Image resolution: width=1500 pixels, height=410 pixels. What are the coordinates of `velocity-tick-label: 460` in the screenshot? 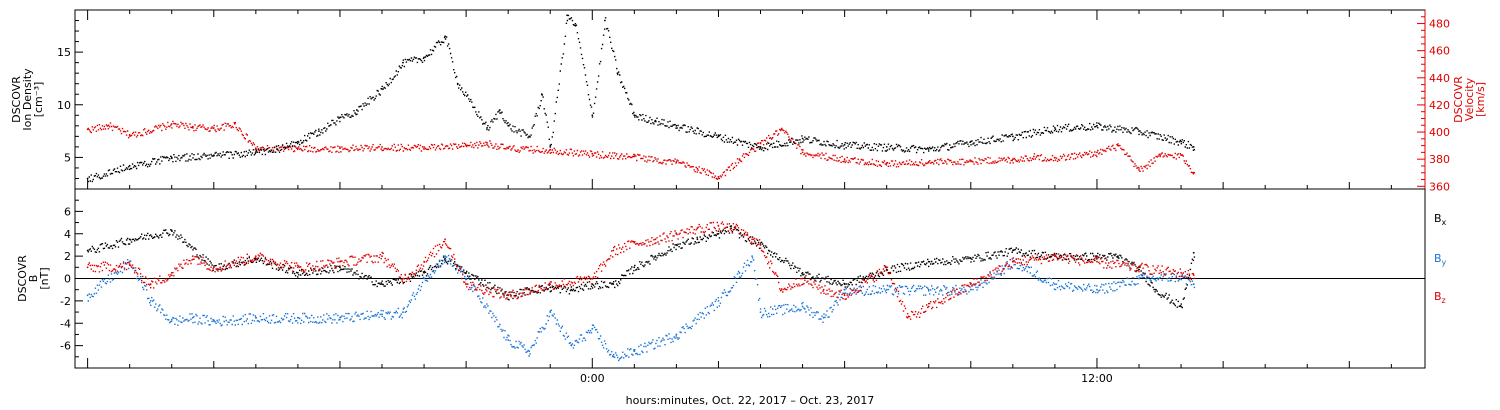 It's located at (1439, 51).